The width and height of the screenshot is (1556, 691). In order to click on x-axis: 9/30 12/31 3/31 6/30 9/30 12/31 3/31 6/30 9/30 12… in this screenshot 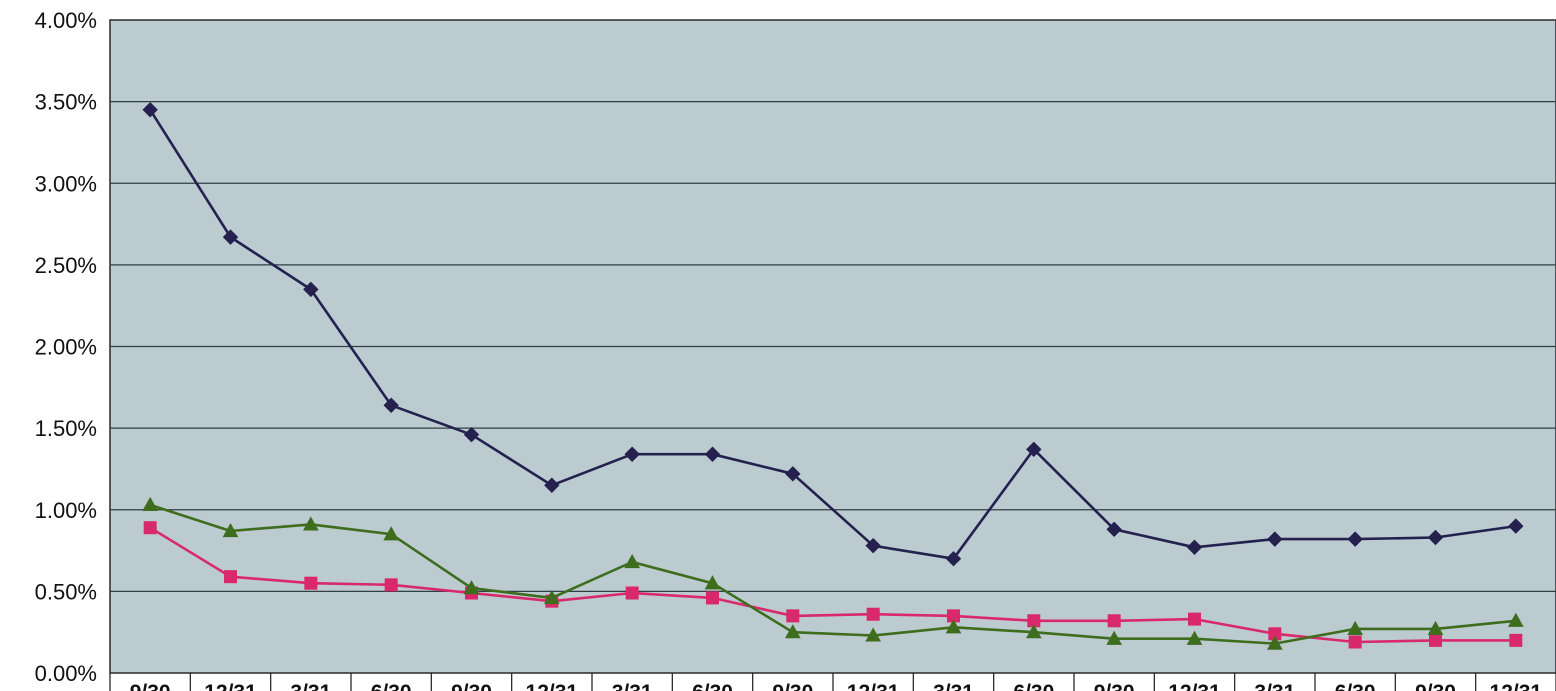, I will do `click(836, 686)`.